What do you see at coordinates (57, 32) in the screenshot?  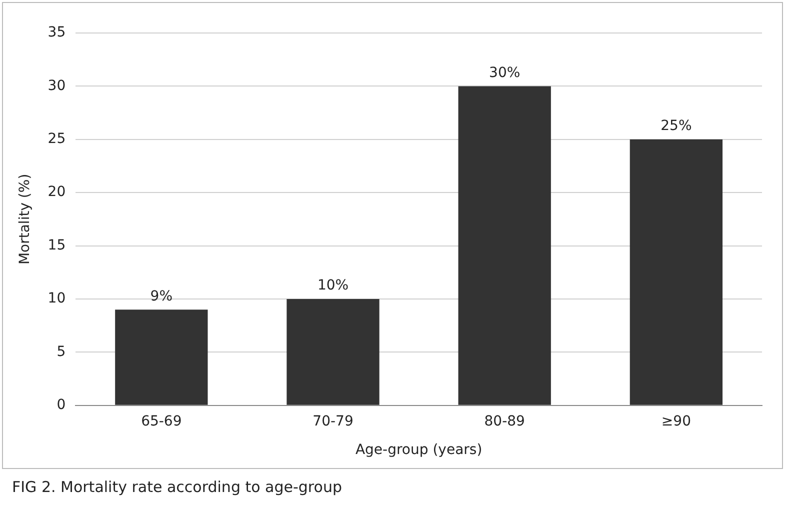 I see `y-tick-label: 35` at bounding box center [57, 32].